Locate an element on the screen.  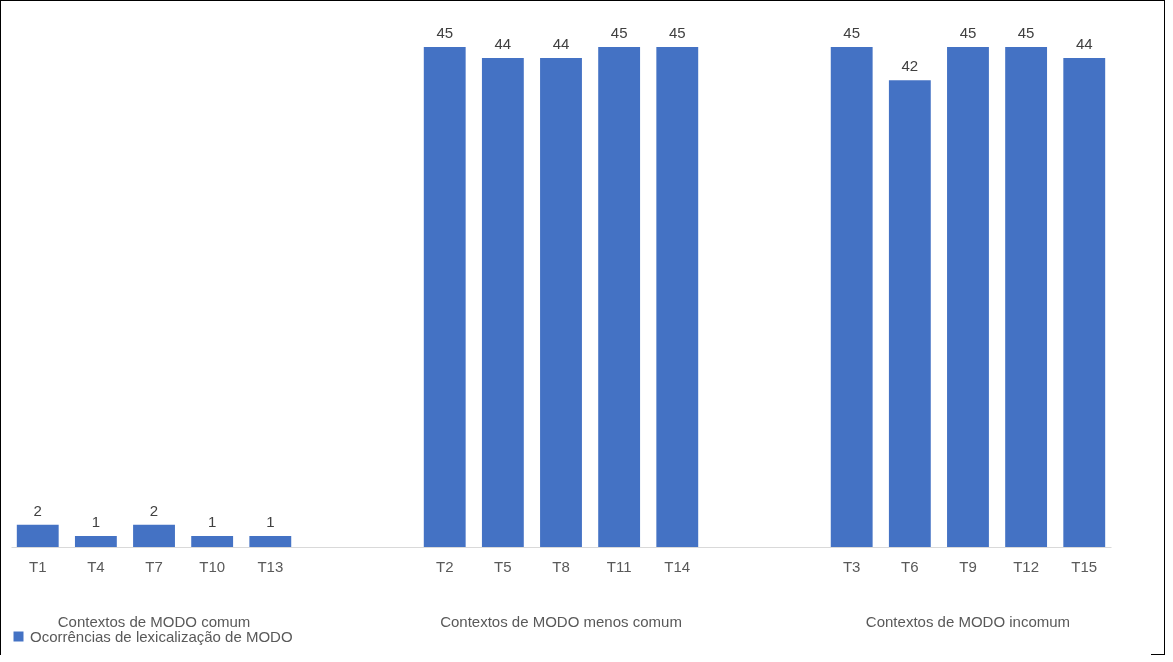
x-tick-label: T3 is located at coordinates (851, 566).